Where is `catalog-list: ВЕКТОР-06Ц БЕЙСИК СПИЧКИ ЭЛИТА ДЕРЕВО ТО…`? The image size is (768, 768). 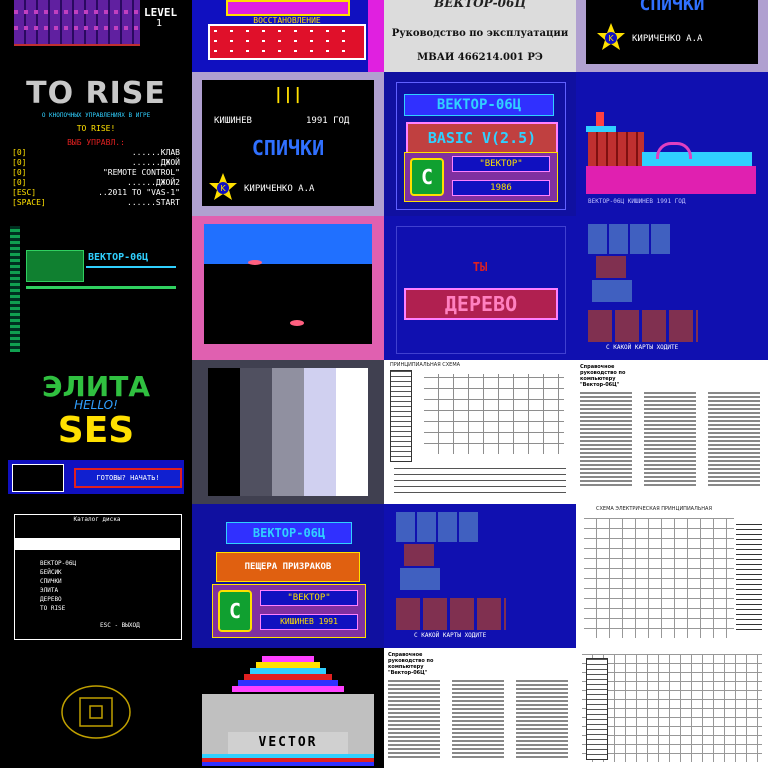
catalog-list: ВЕКТОР-06Ц БЕЙСИК СПИЧКИ ЭЛИТА ДЕРЕВО ТО… is located at coordinates (105, 587).